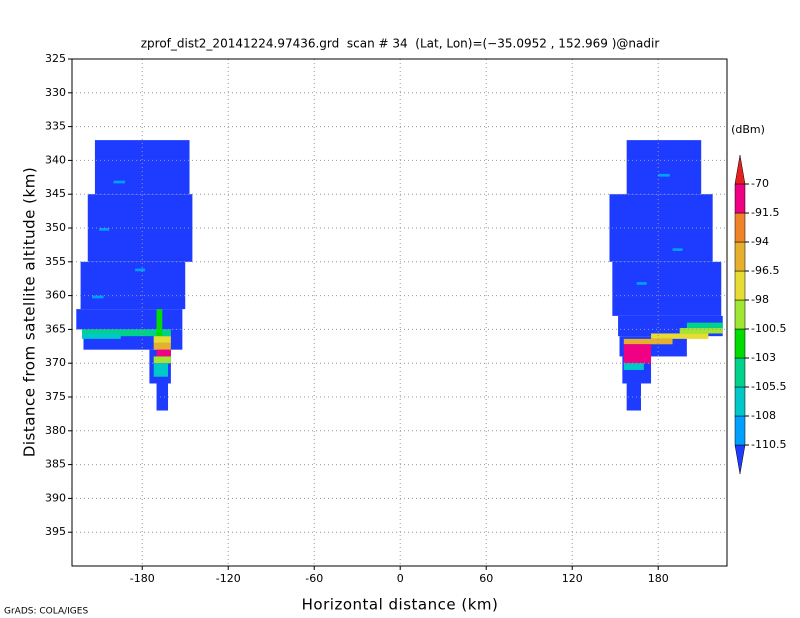  What do you see at coordinates (763, 415) in the screenshot?
I see `colorbar-label: -108` at bounding box center [763, 415].